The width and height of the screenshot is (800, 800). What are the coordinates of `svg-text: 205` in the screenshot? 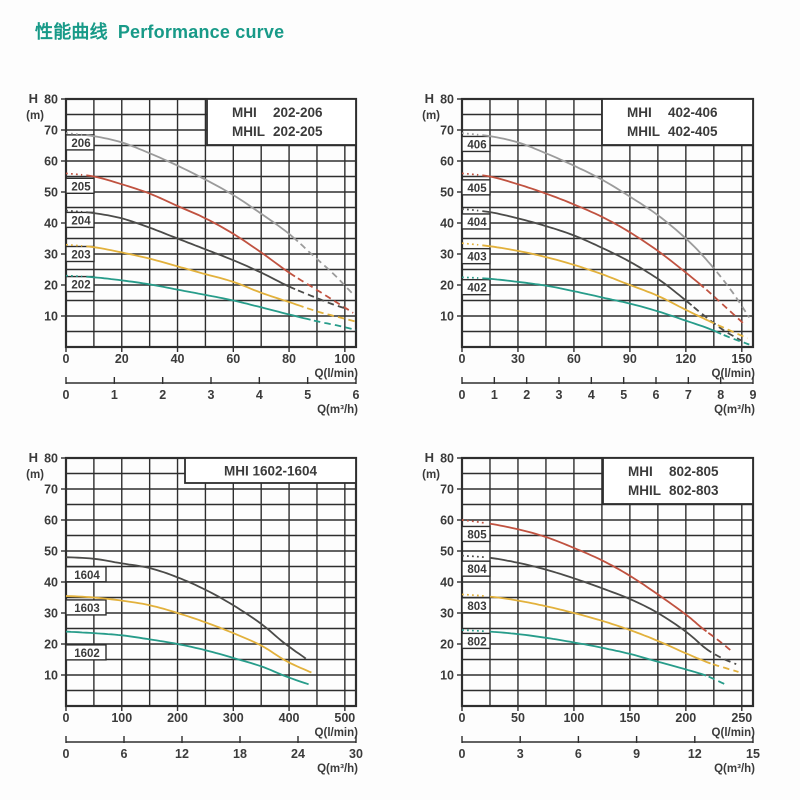 It's located at (81, 187).